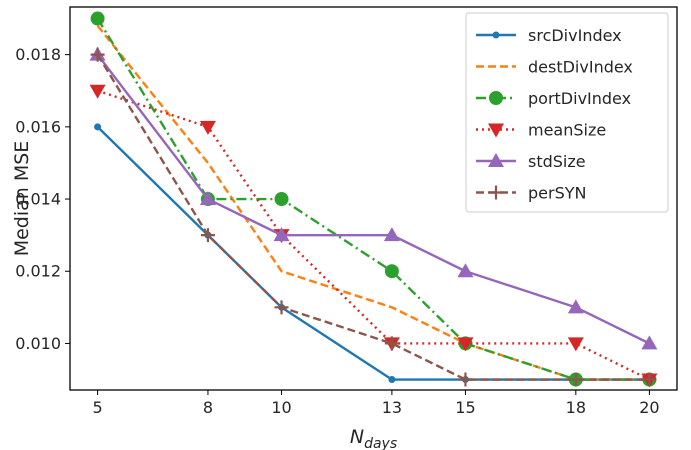 The height and width of the screenshot is (450, 691). I want to click on legend-label: stdSize, so click(557, 161).